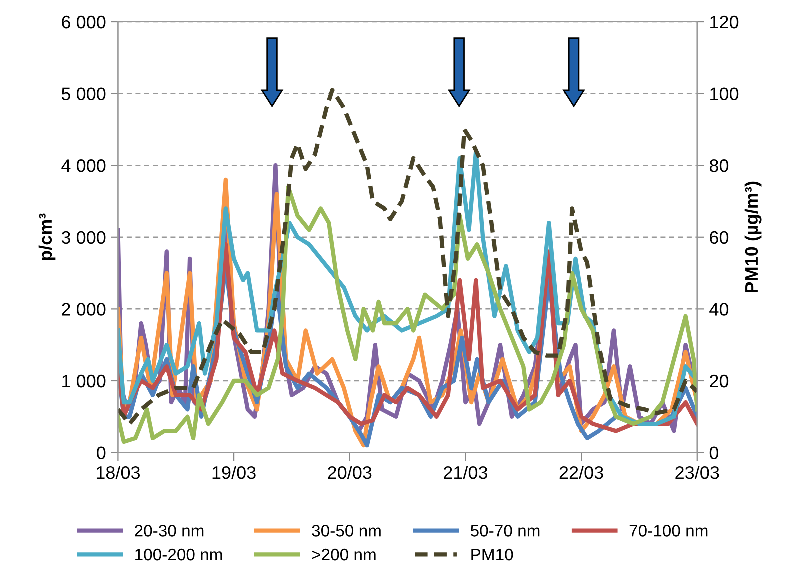 This screenshot has height=579, width=788. What do you see at coordinates (719, 309) in the screenshot?
I see `y2-tick-label: 40` at bounding box center [719, 309].